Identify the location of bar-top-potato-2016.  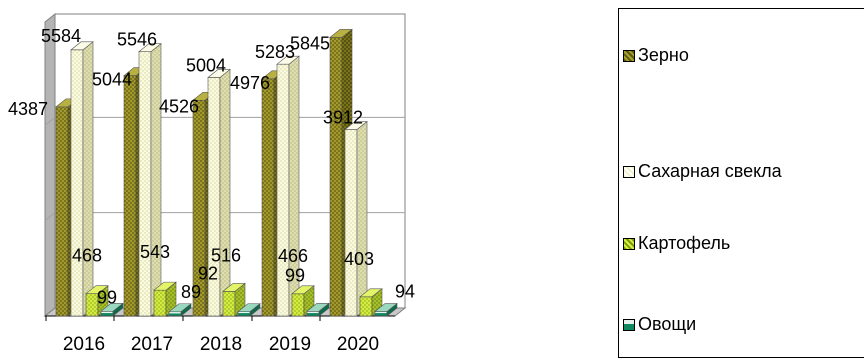
(97, 289).